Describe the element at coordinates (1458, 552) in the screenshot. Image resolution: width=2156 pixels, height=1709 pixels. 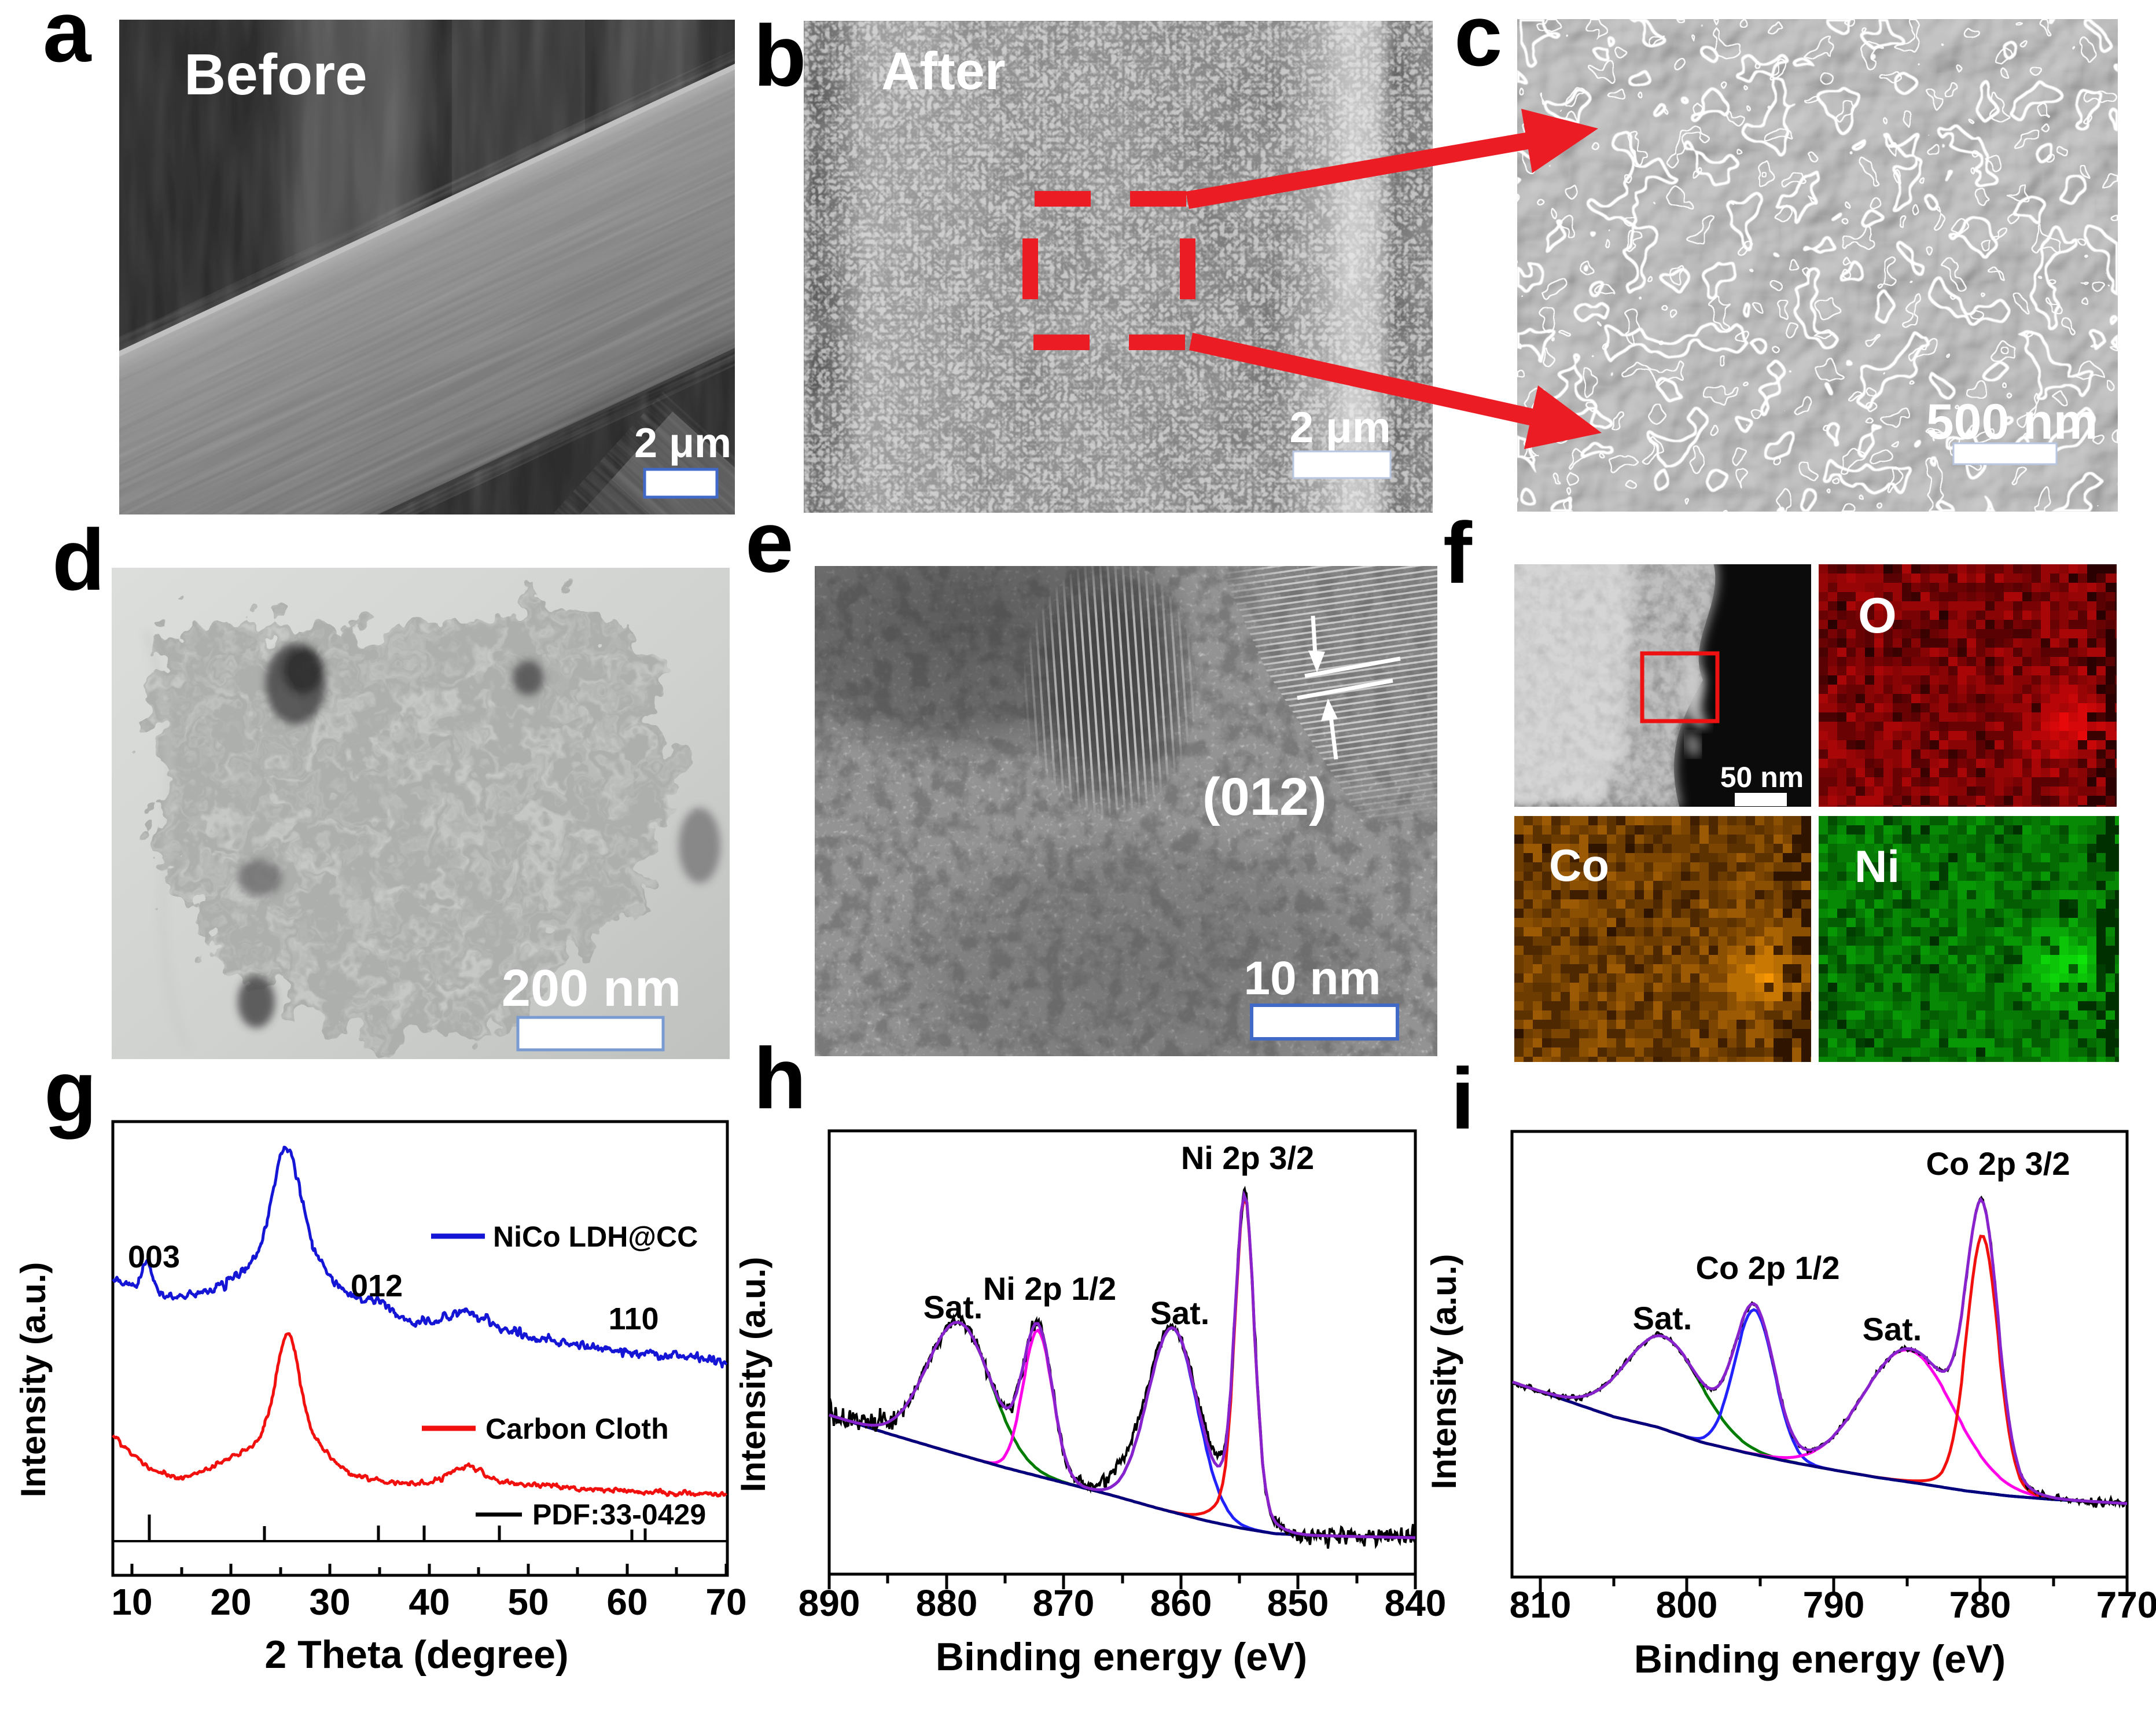
I see `svg-text: f` at that location.